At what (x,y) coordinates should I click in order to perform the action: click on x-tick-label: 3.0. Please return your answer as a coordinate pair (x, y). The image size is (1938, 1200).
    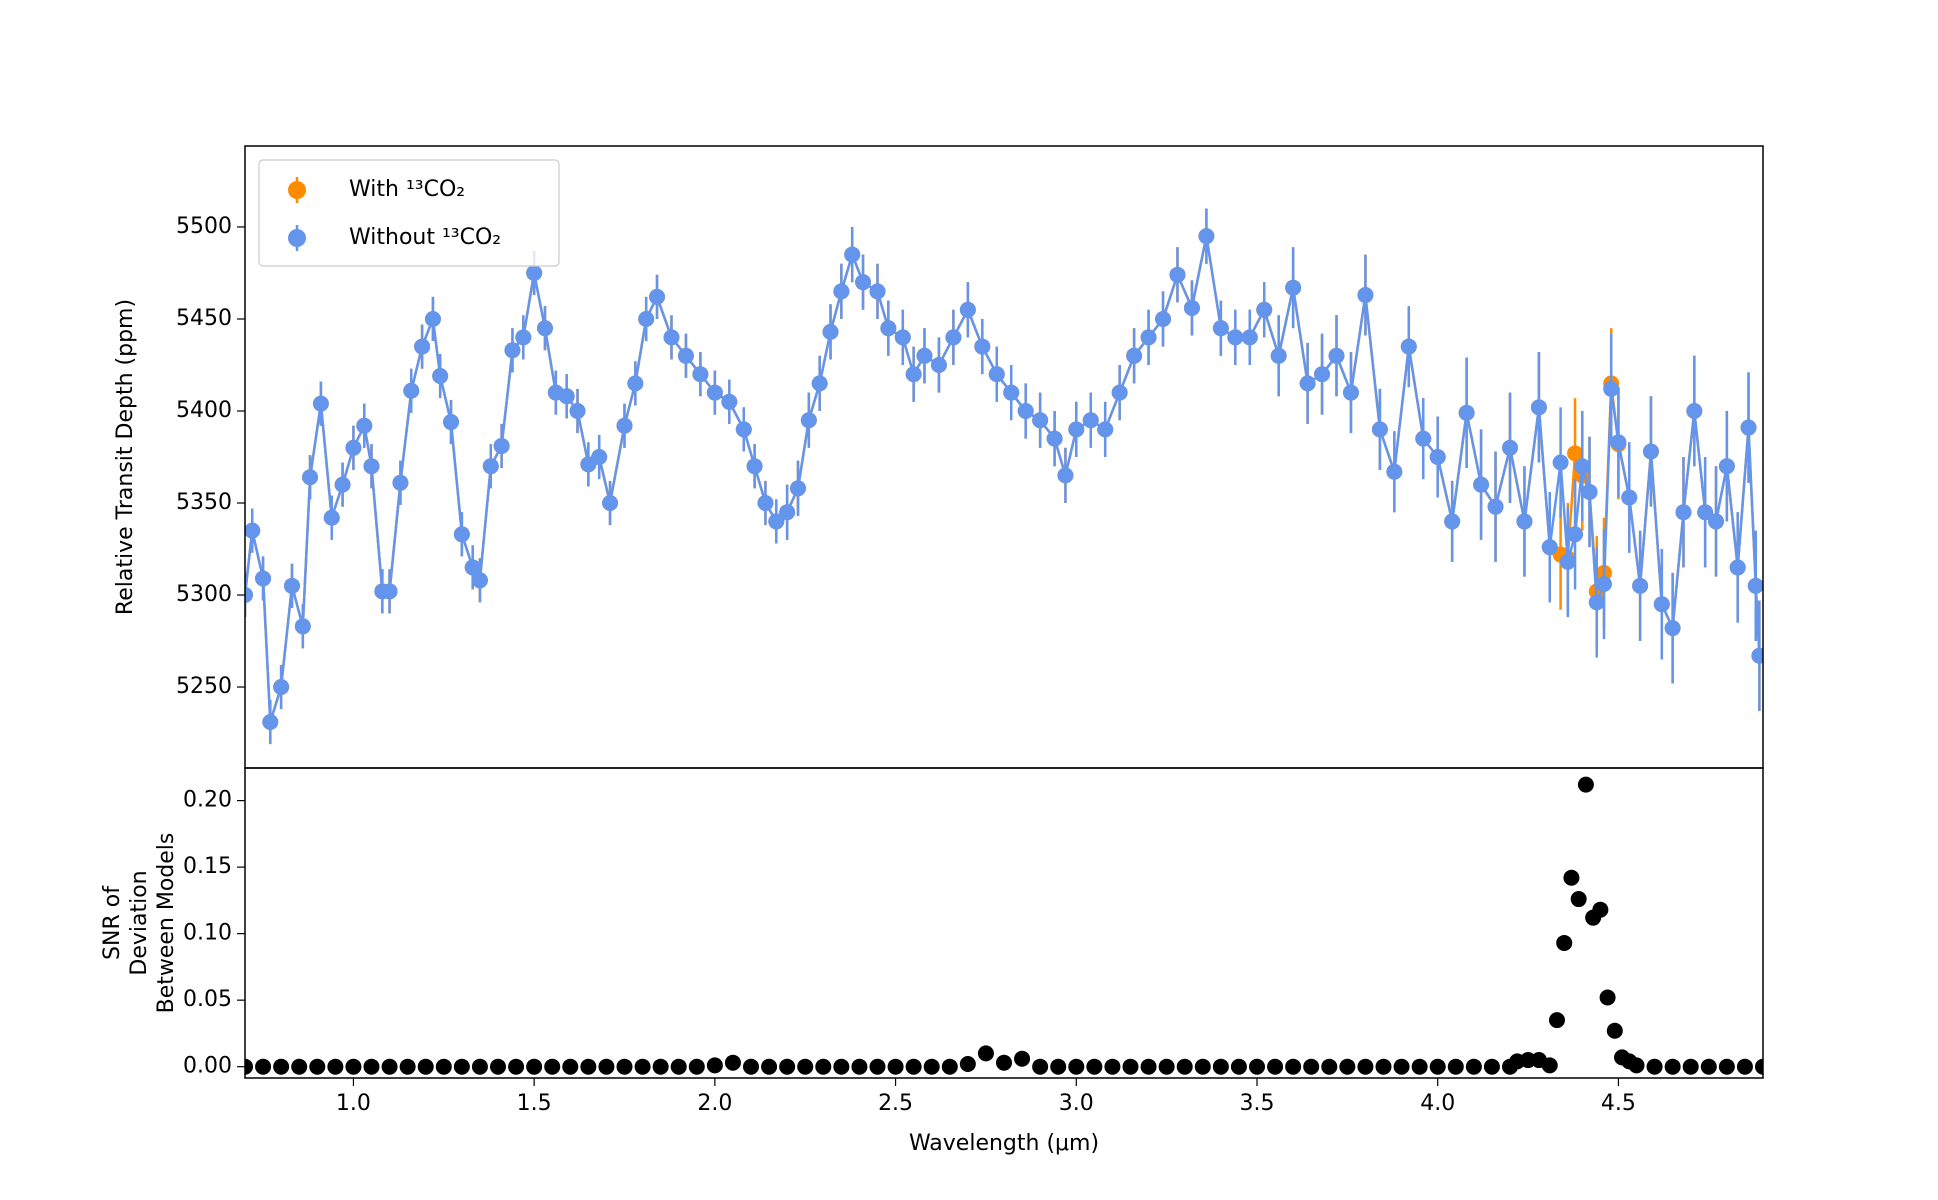
    Looking at the image, I should click on (1076, 1103).